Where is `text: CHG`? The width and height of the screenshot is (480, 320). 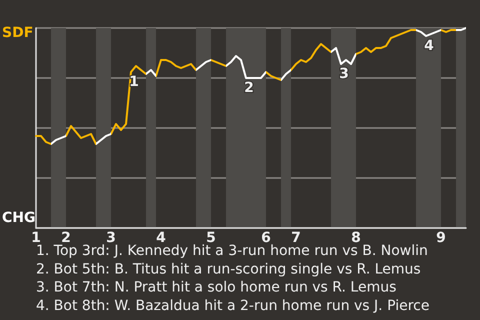 text: CHG is located at coordinates (19, 218).